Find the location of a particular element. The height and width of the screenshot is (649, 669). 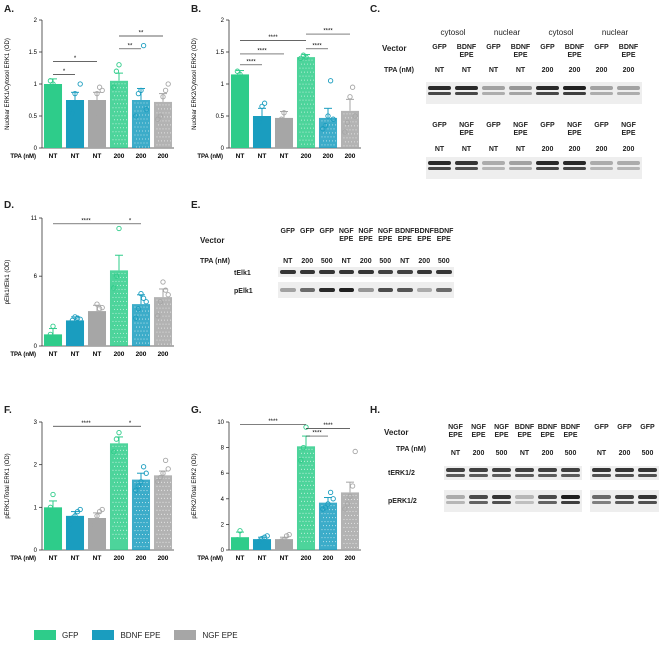

tpa-label: TPA (nM) is located at coordinates (215, 261).